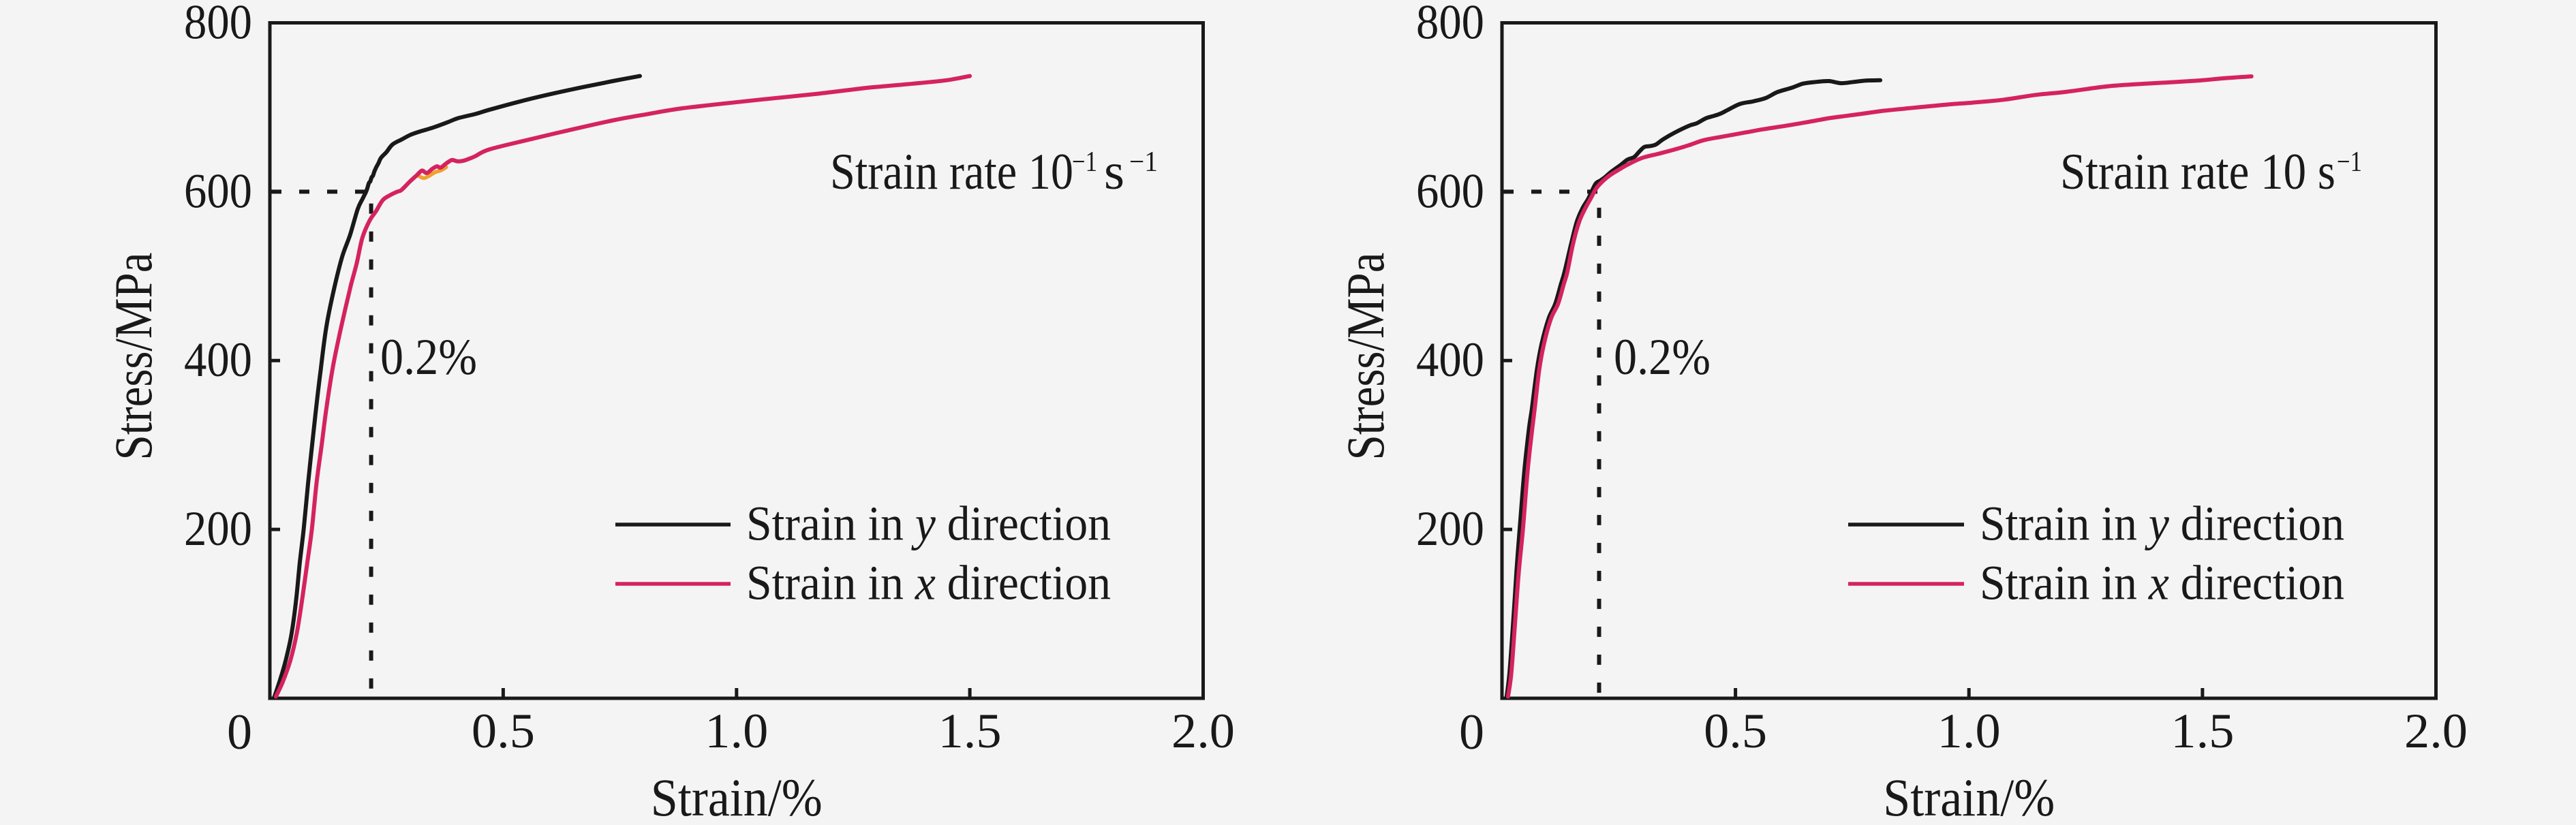  Describe the element at coordinates (1114, 172) in the screenshot. I see `svg-text: s` at that location.